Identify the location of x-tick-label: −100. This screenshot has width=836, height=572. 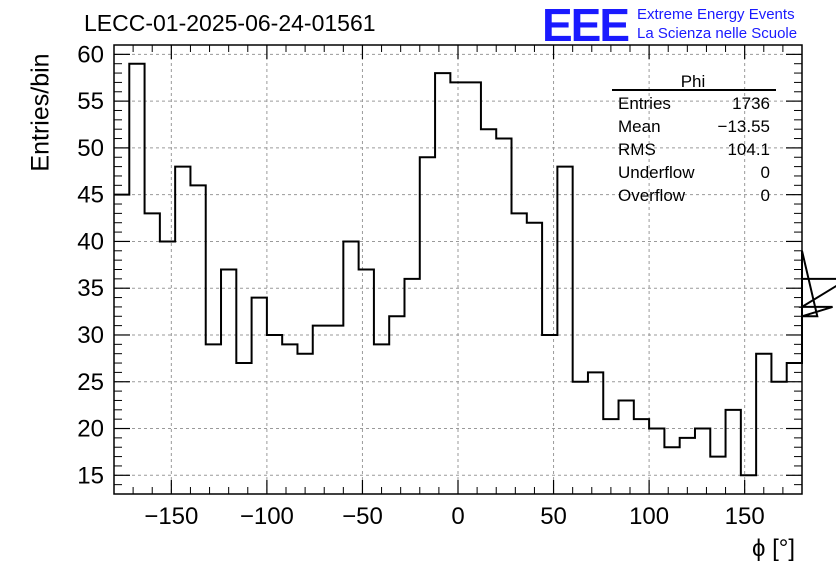
(267, 516).